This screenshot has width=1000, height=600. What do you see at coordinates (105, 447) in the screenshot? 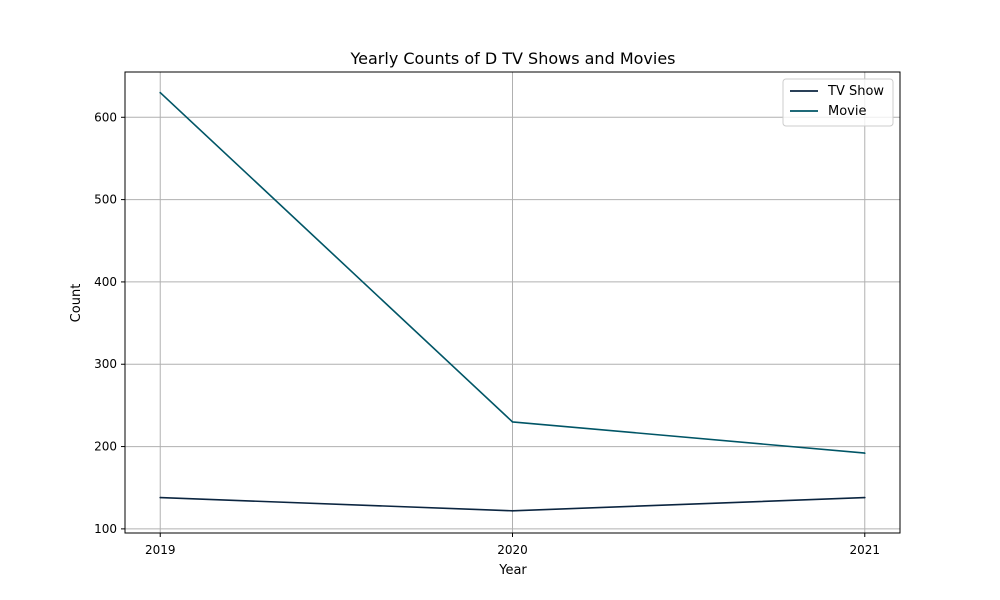
I see `y-tick-label: 200` at bounding box center [105, 447].